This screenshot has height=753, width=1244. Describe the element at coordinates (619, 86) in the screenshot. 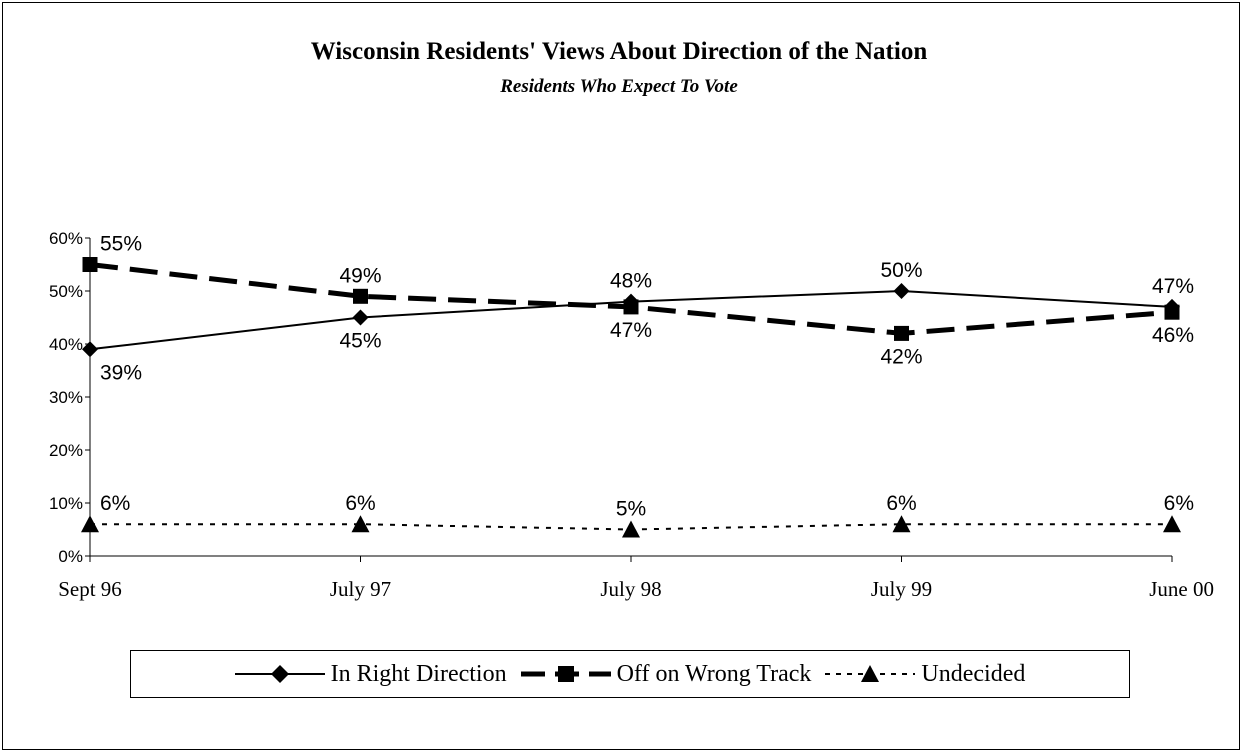

I see `chart-subtitle: Residents Who Expect To Vote` at that location.